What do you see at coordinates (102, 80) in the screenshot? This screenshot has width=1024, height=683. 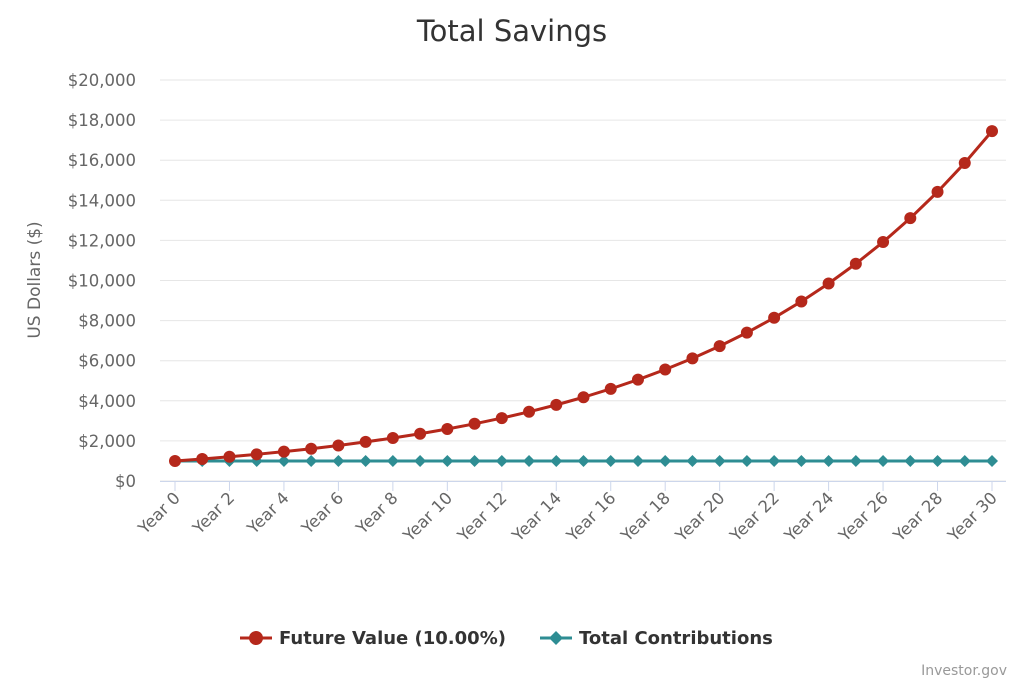 I see `y-tick-label: $20,000` at bounding box center [102, 80].